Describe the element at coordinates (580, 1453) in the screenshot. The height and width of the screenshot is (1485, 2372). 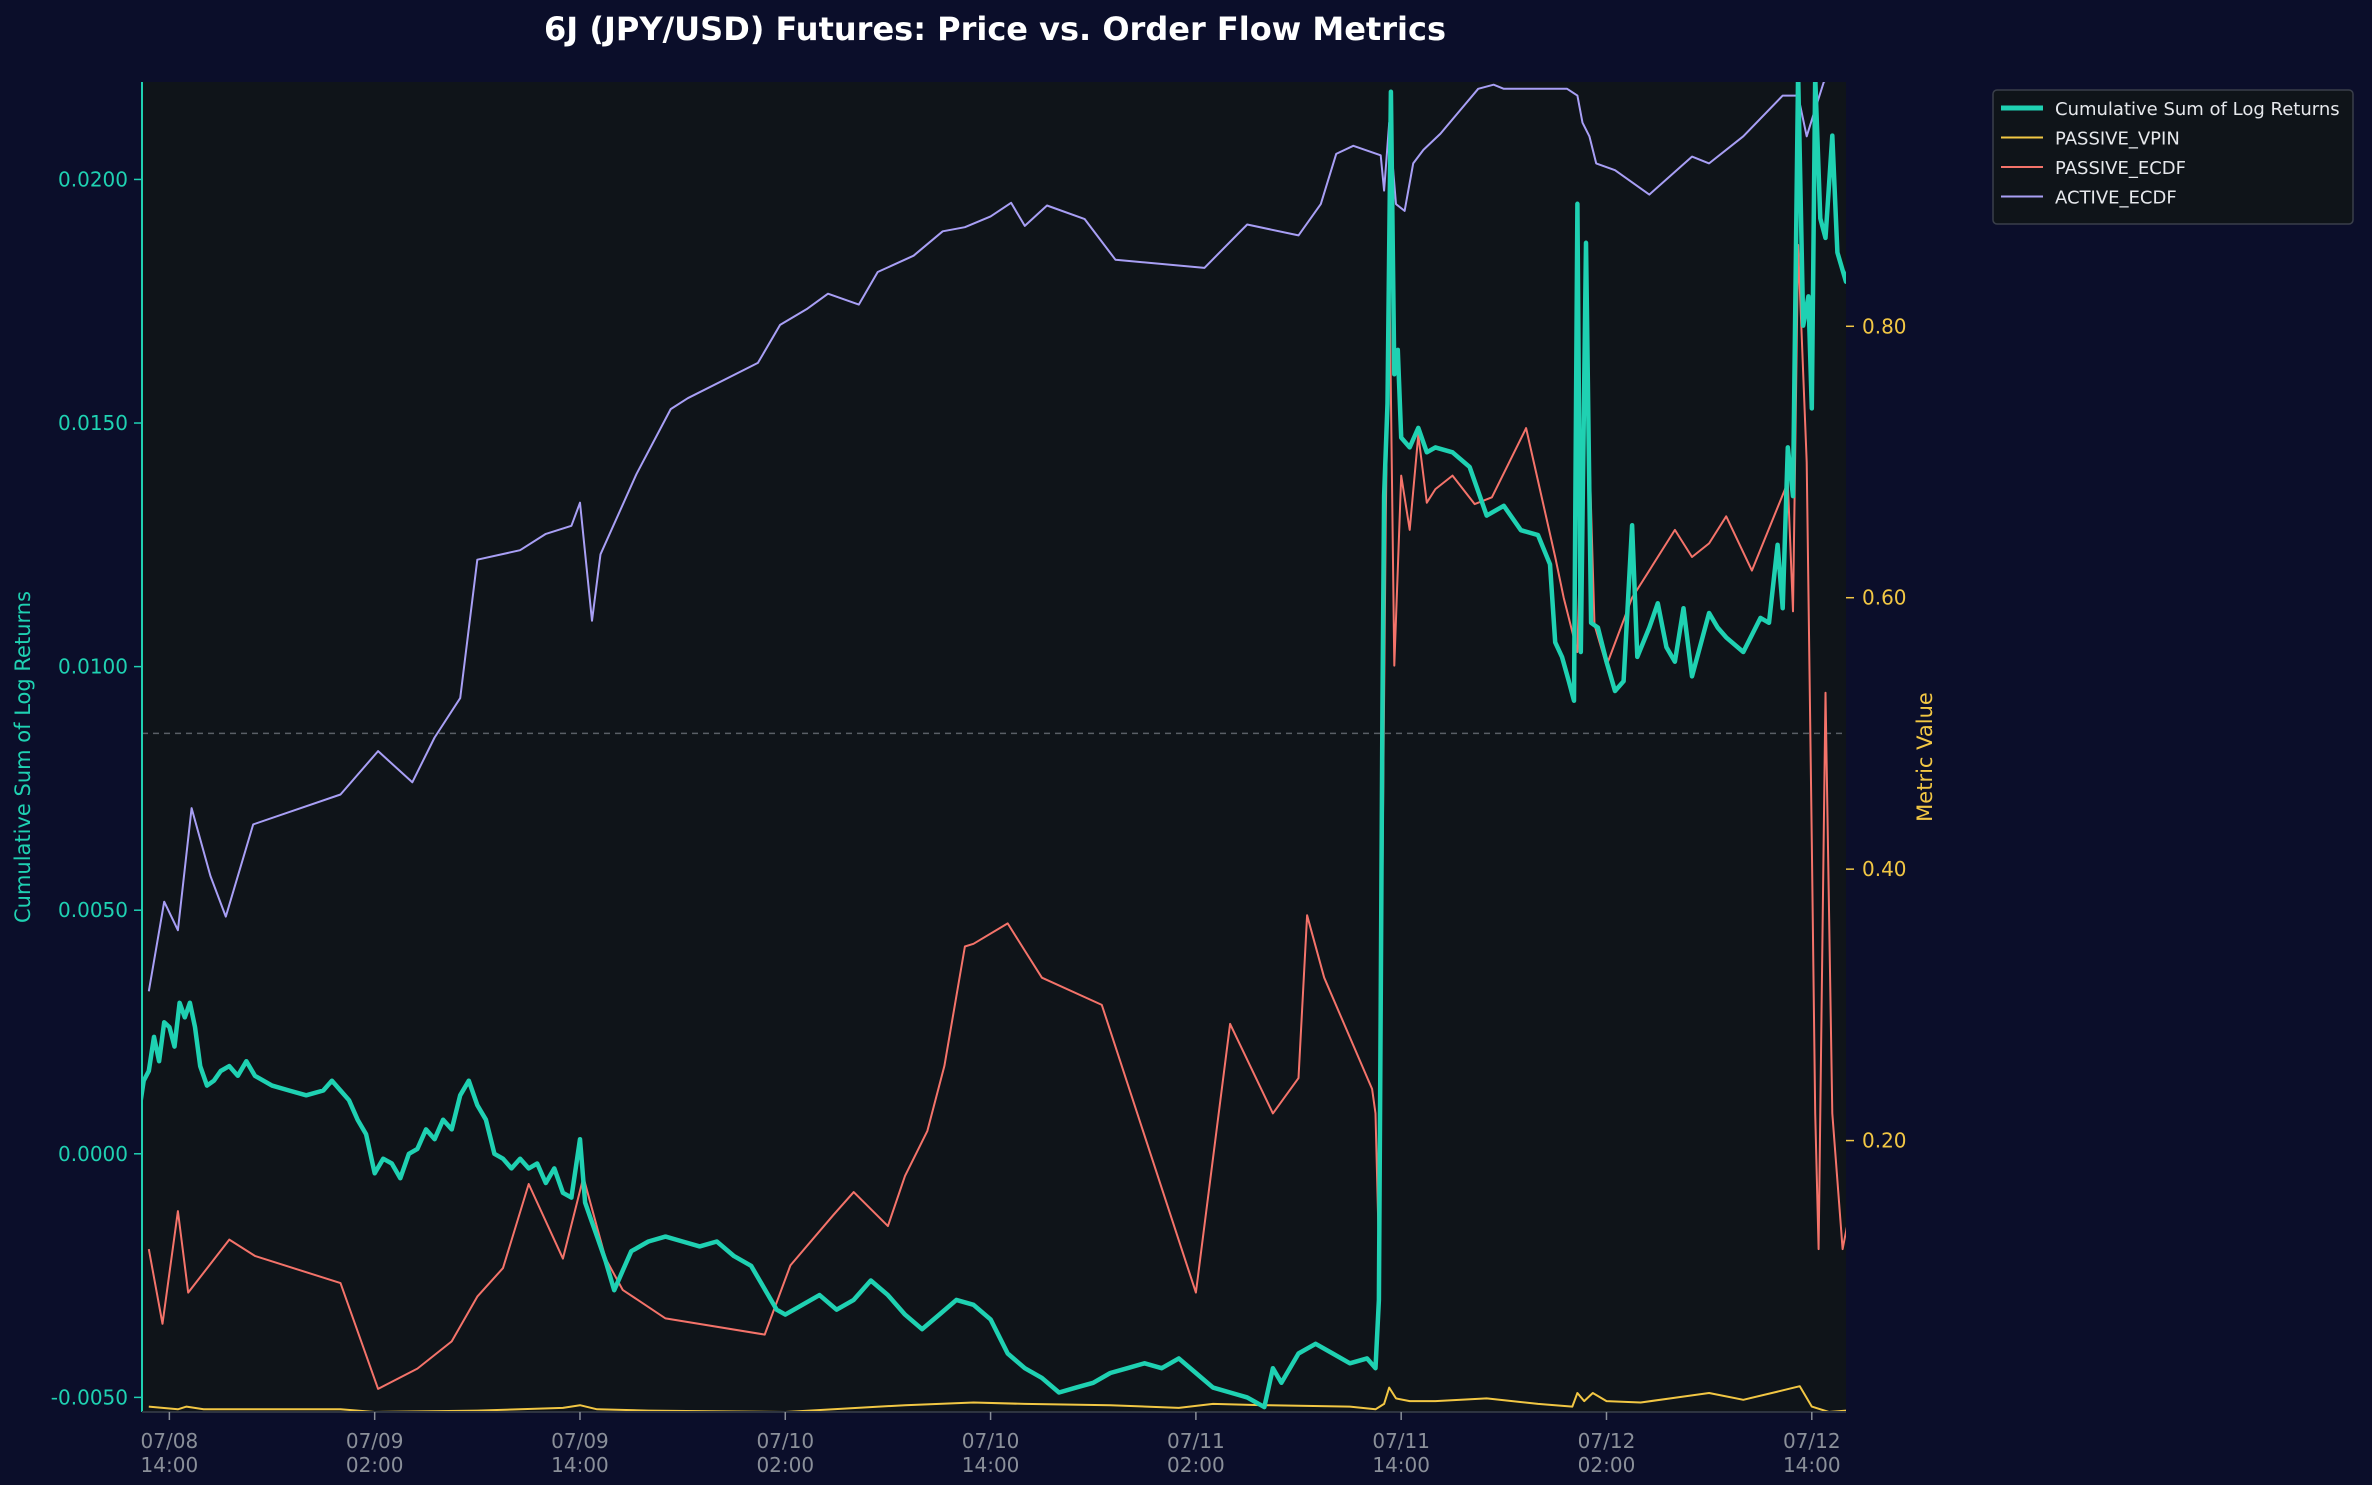
I see `x-tick-label: 07/09 14:00` at that location.